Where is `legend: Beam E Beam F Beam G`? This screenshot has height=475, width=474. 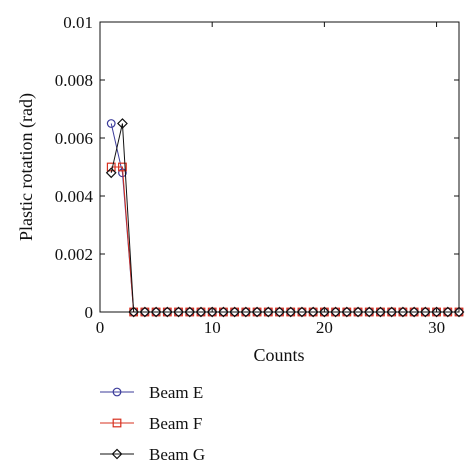 legend: Beam E Beam F Beam G is located at coordinates (152, 423).